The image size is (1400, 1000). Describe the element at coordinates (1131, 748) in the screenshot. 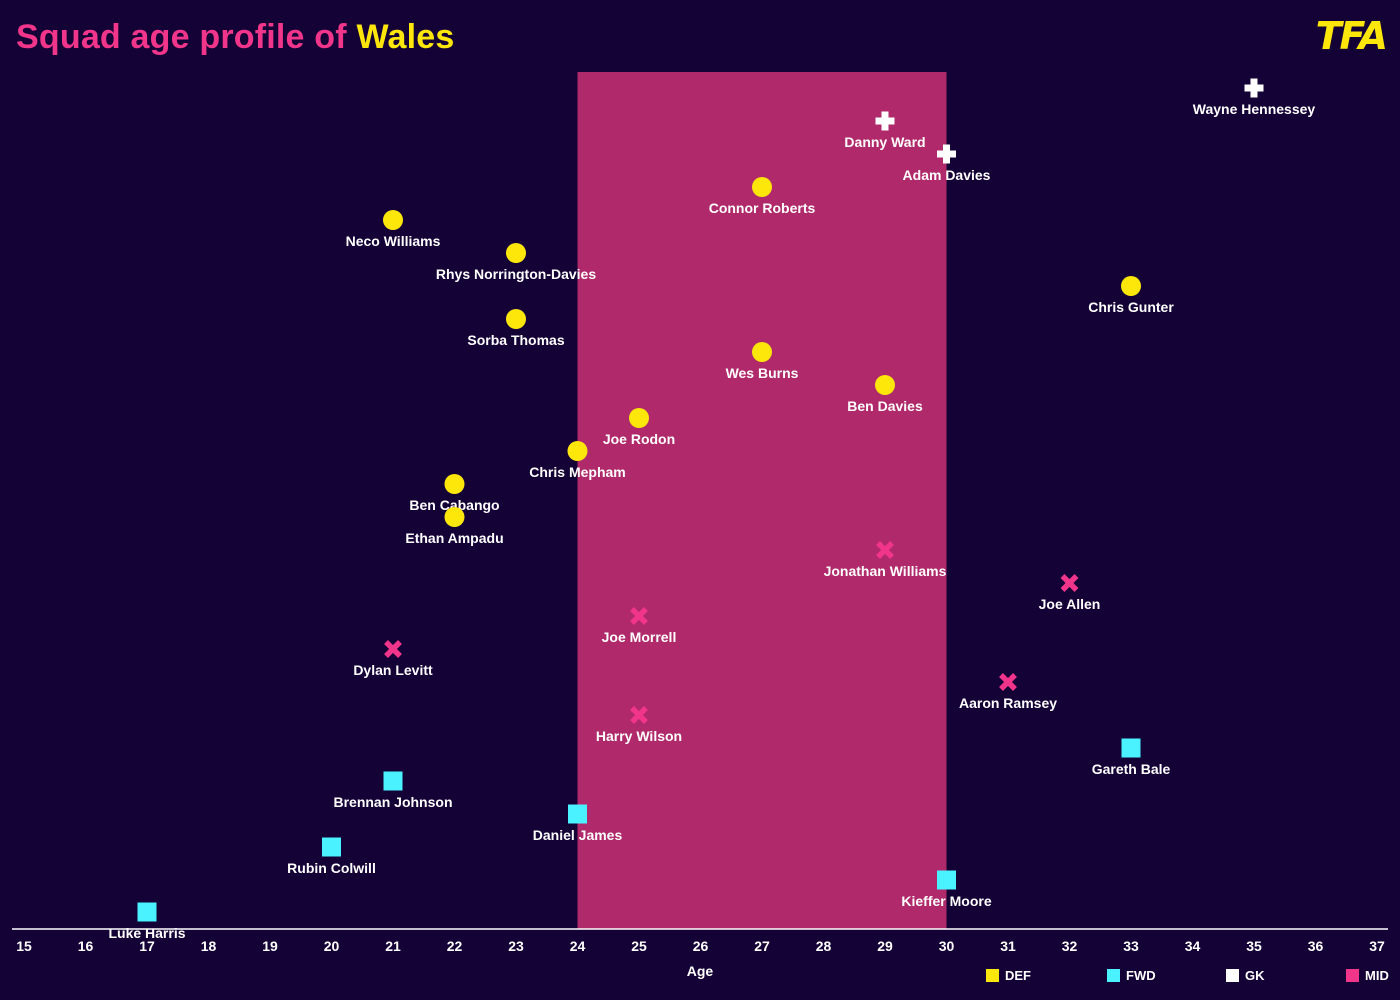

I see `marker-gareth-bale` at that location.